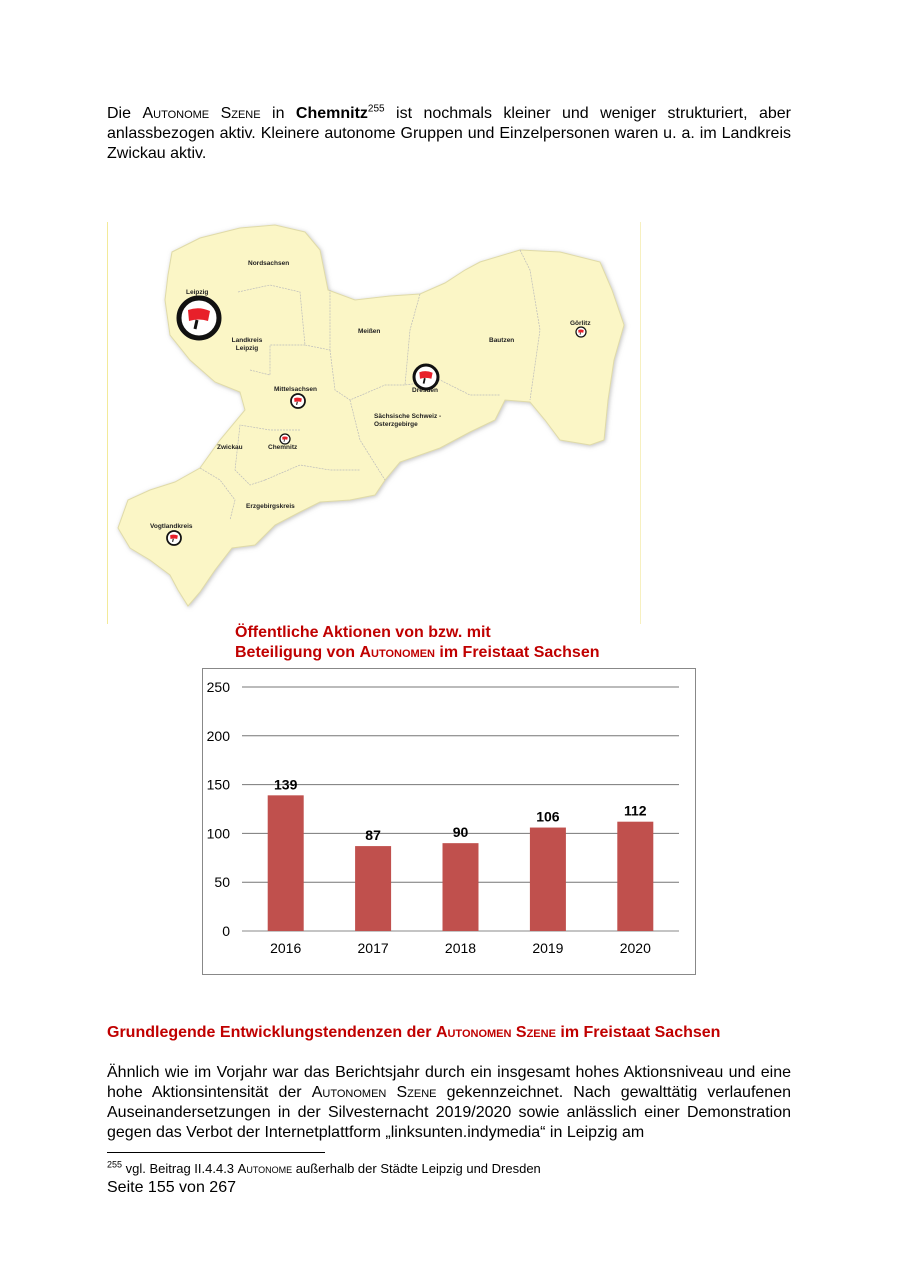 This screenshot has width=900, height=1272. I want to click on text: Chemnitz, so click(331, 113).